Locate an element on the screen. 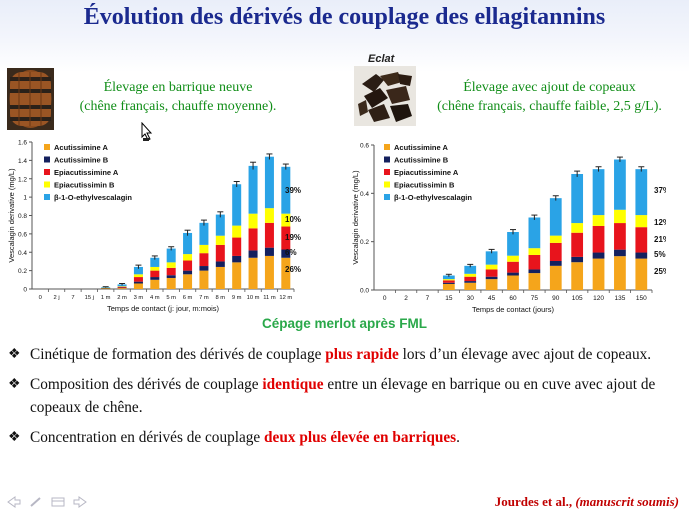 This screenshot has width=689, height=517. nav-pen-icon is located at coordinates (36, 502).